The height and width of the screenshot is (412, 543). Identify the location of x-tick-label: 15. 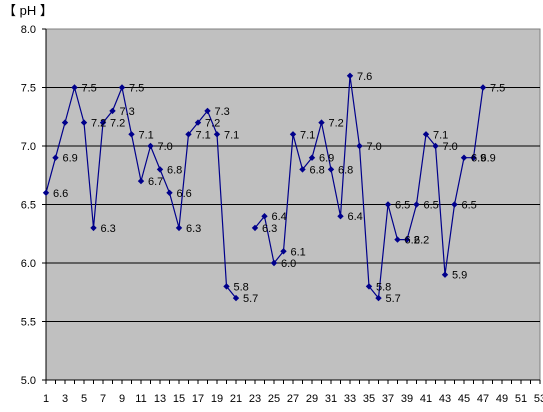
(179, 399).